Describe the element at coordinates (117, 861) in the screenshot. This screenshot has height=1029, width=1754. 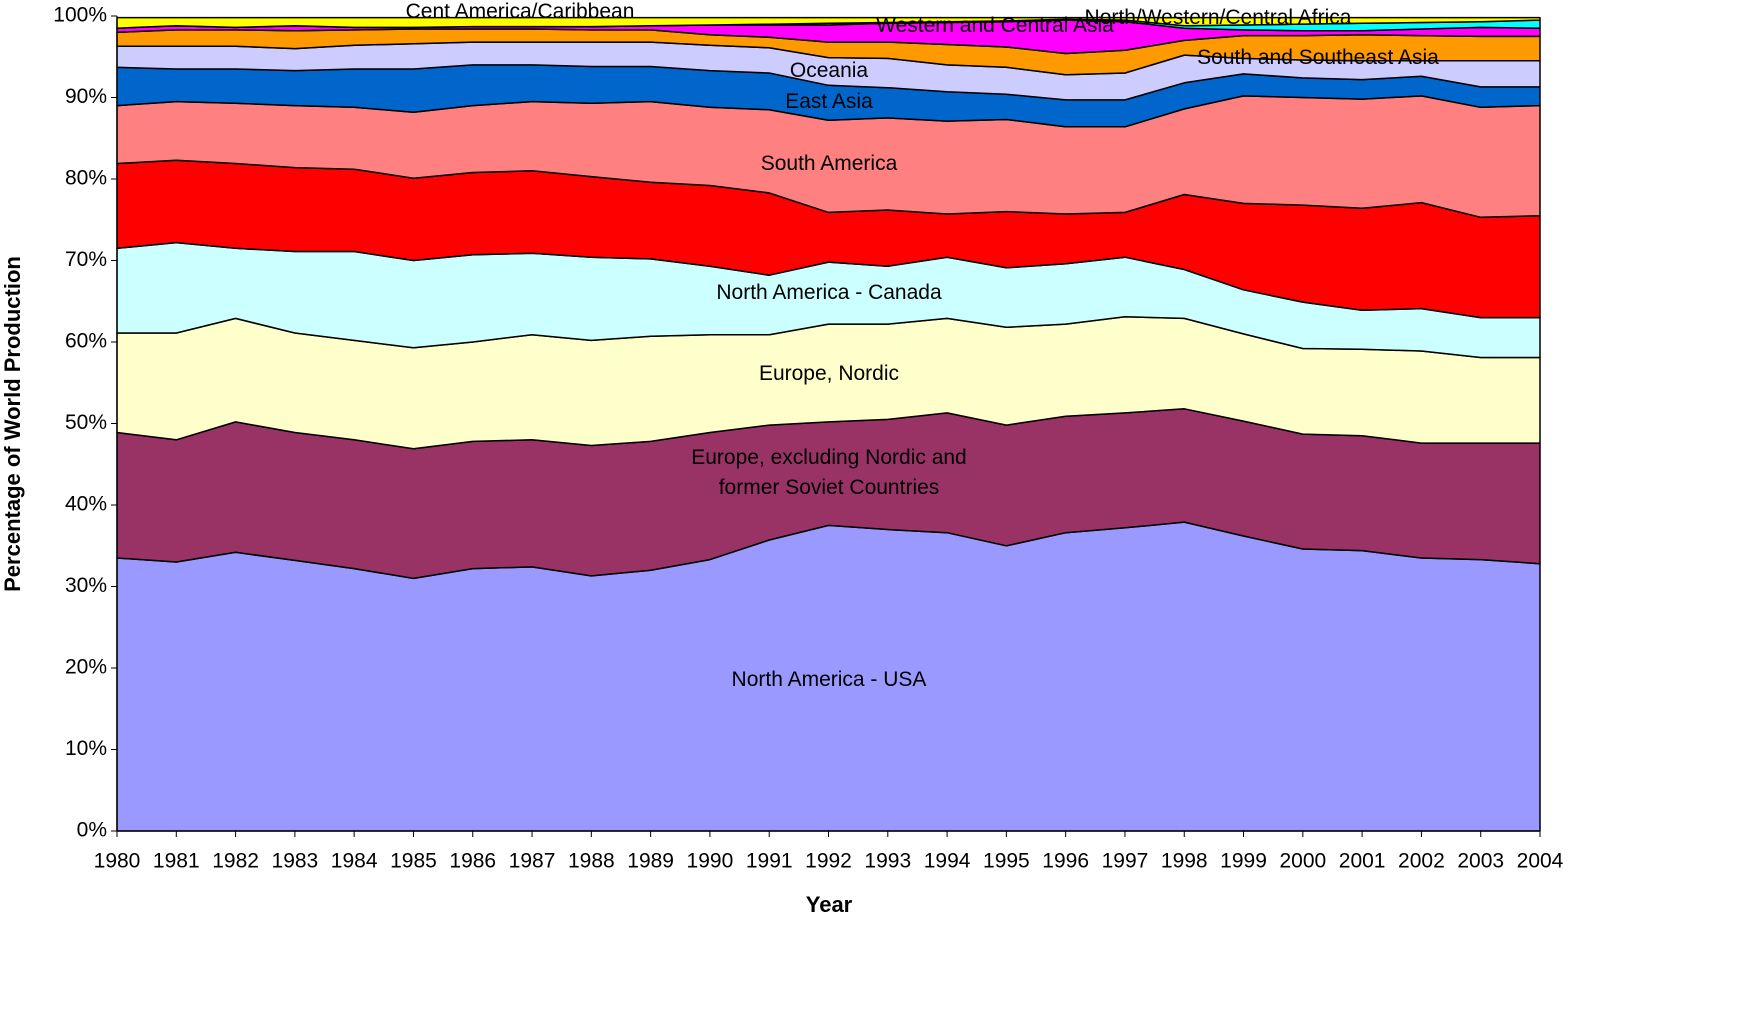
I see `x-tick-label: 1980` at that location.